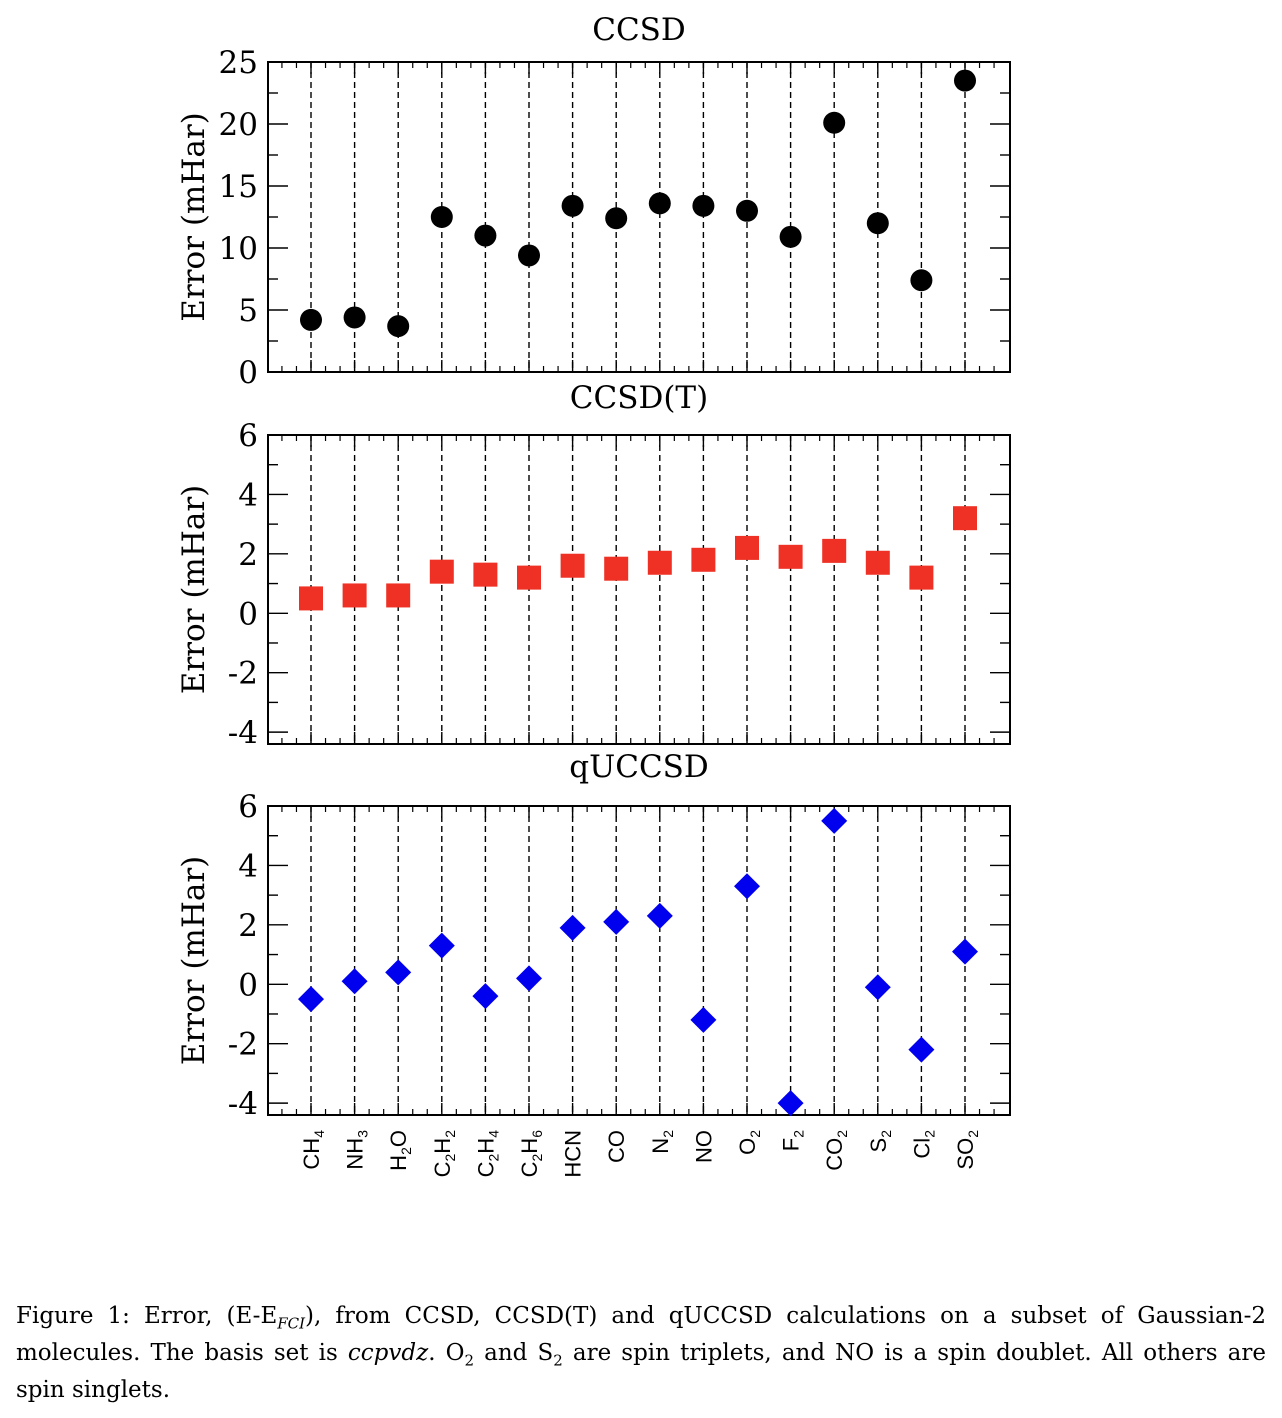 The height and width of the screenshot is (1418, 1282). Describe the element at coordinates (238, 187) in the screenshot. I see `y-tick-label: 15` at that location.